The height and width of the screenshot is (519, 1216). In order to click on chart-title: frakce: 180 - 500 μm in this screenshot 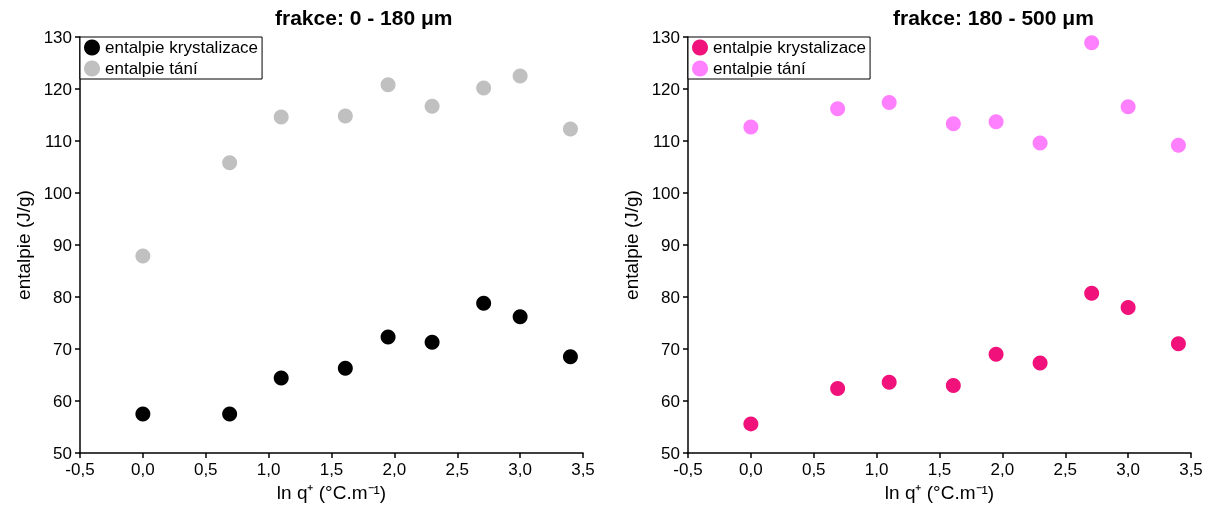, I will do `click(993, 17)`.